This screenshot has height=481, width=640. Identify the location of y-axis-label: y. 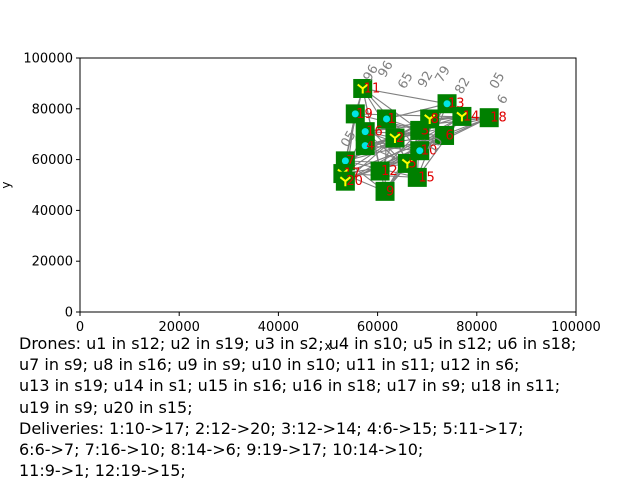
(6, 184).